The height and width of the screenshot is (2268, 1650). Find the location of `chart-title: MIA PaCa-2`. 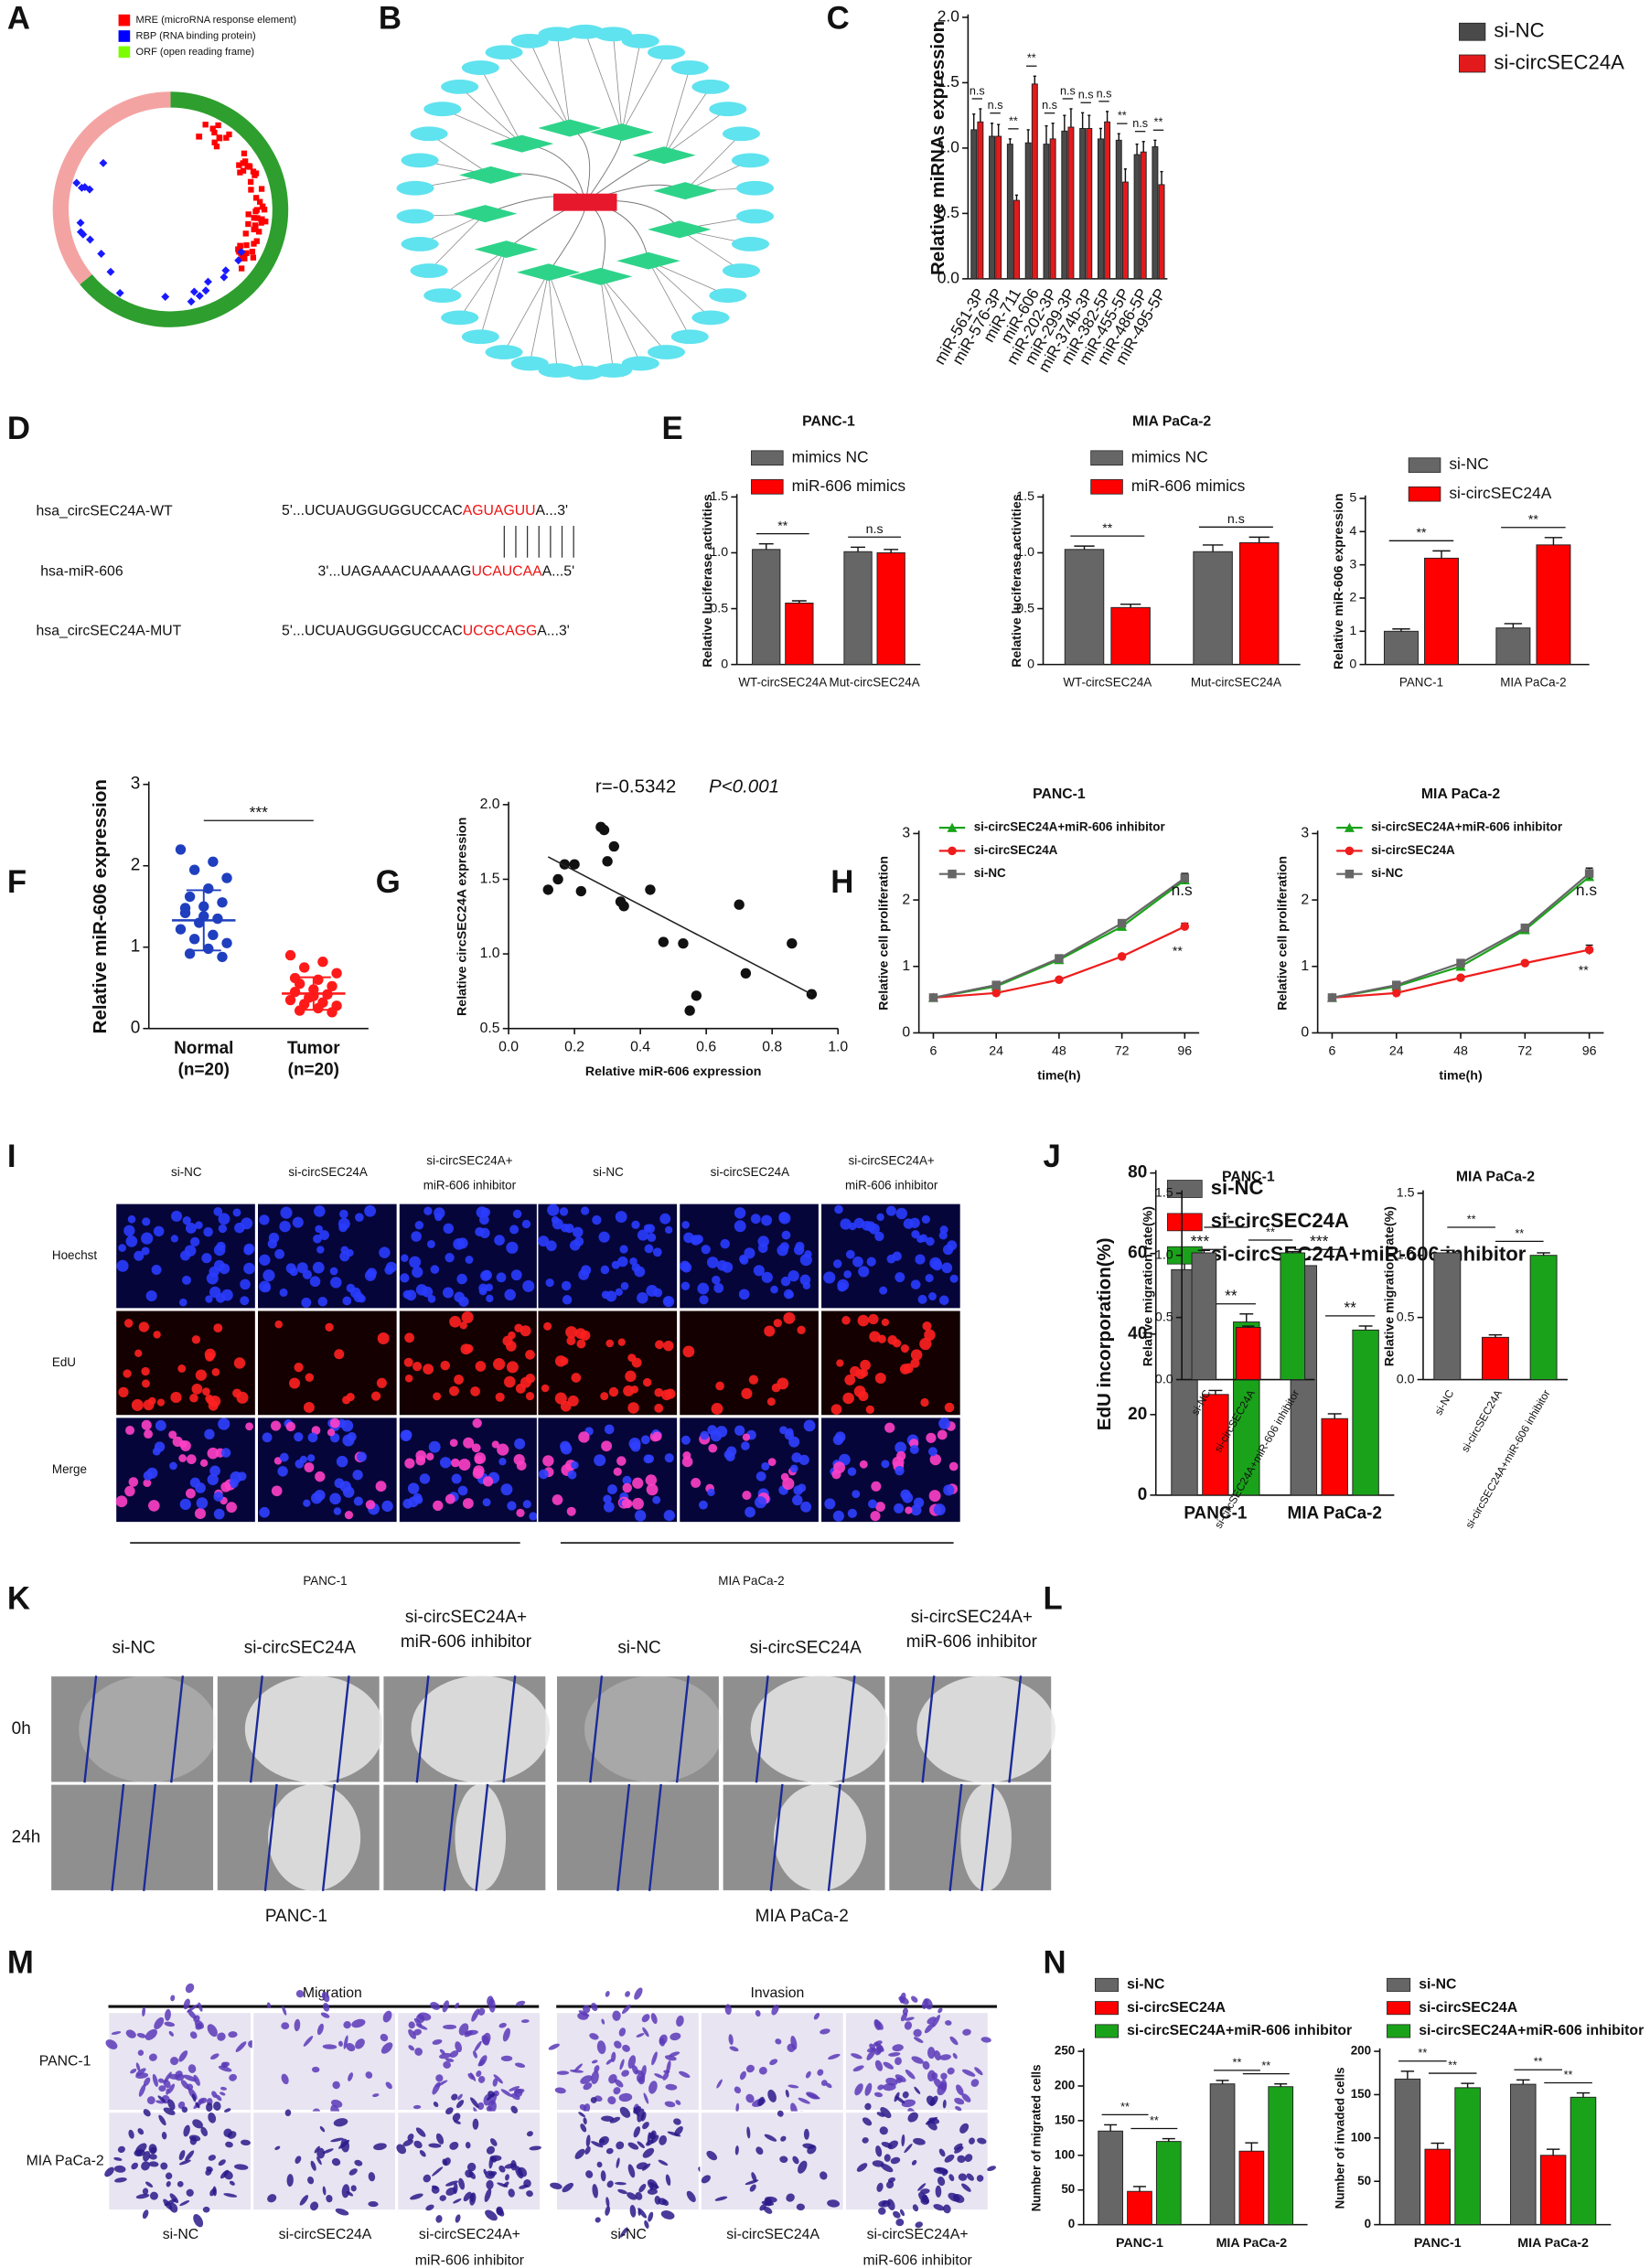

chart-title: MIA PaCa-2 is located at coordinates (1171, 421).